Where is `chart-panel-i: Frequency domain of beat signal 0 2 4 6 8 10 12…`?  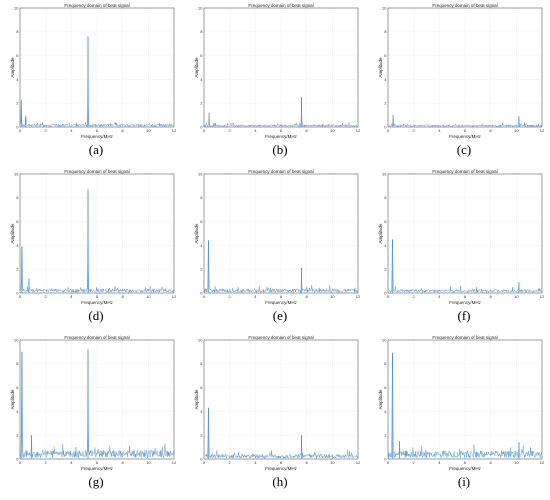
chart-panel-i: Frequency domain of beat signal 0 2 4 6 8 10 12… is located at coordinates (463, 417).